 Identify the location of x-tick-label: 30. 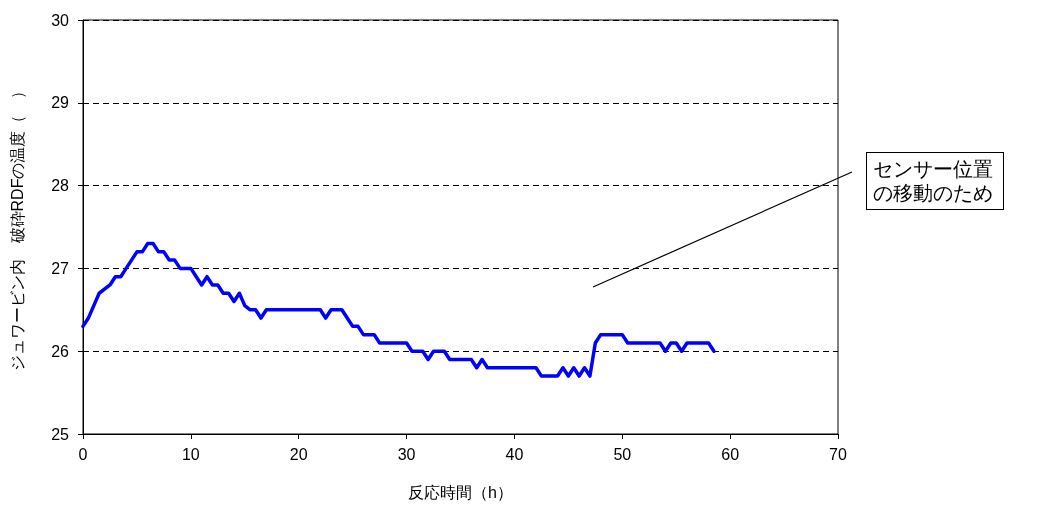
(406, 454).